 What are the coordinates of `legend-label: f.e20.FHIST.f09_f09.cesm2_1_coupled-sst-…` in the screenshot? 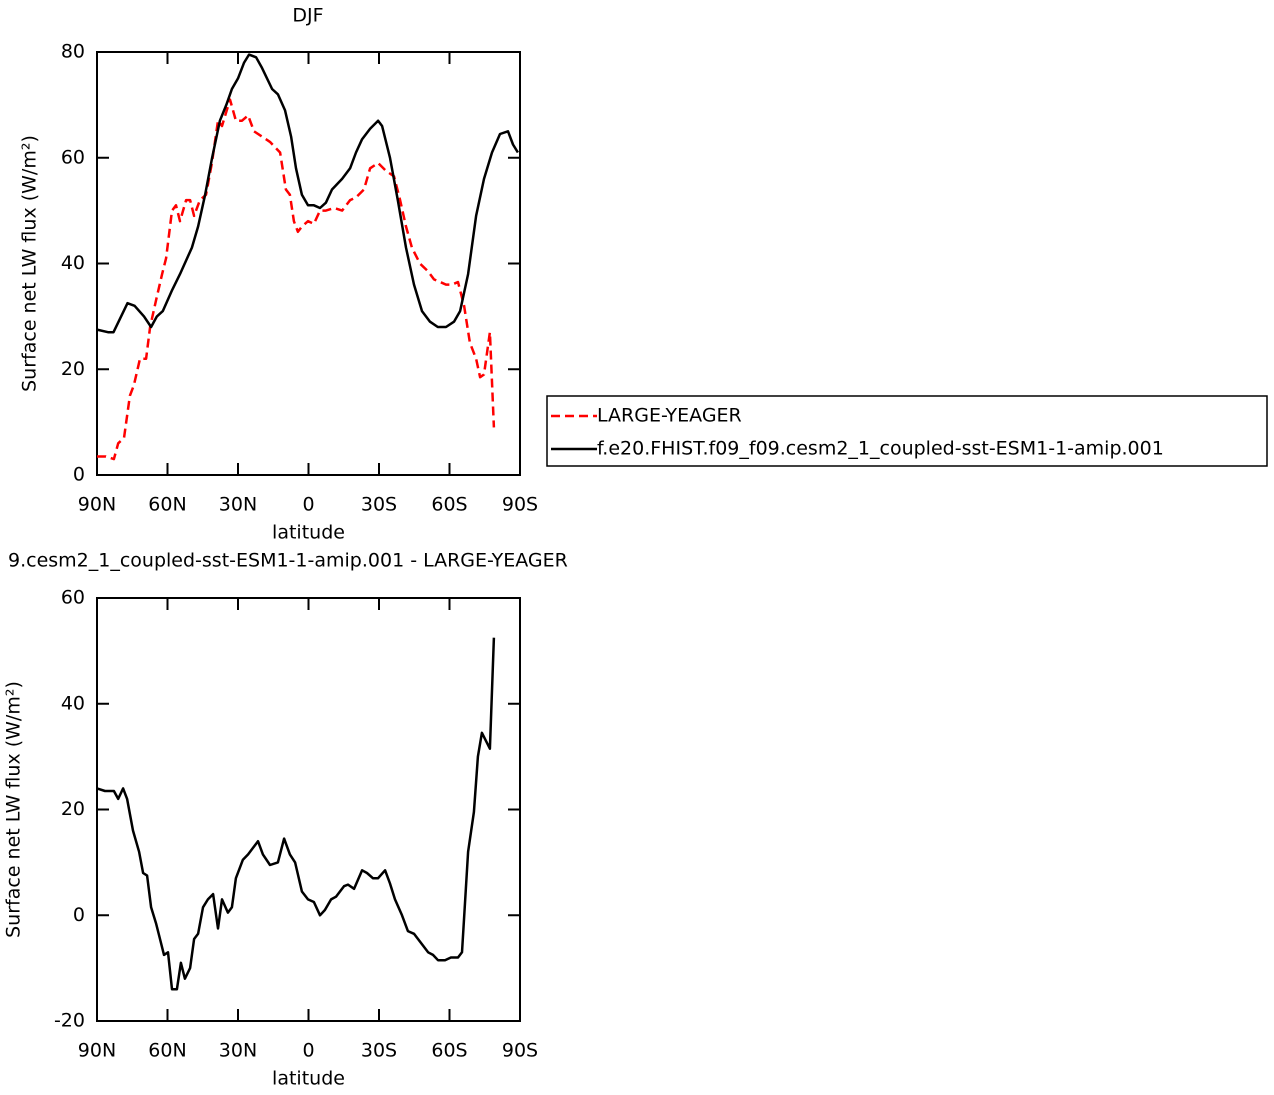 It's located at (880, 449).